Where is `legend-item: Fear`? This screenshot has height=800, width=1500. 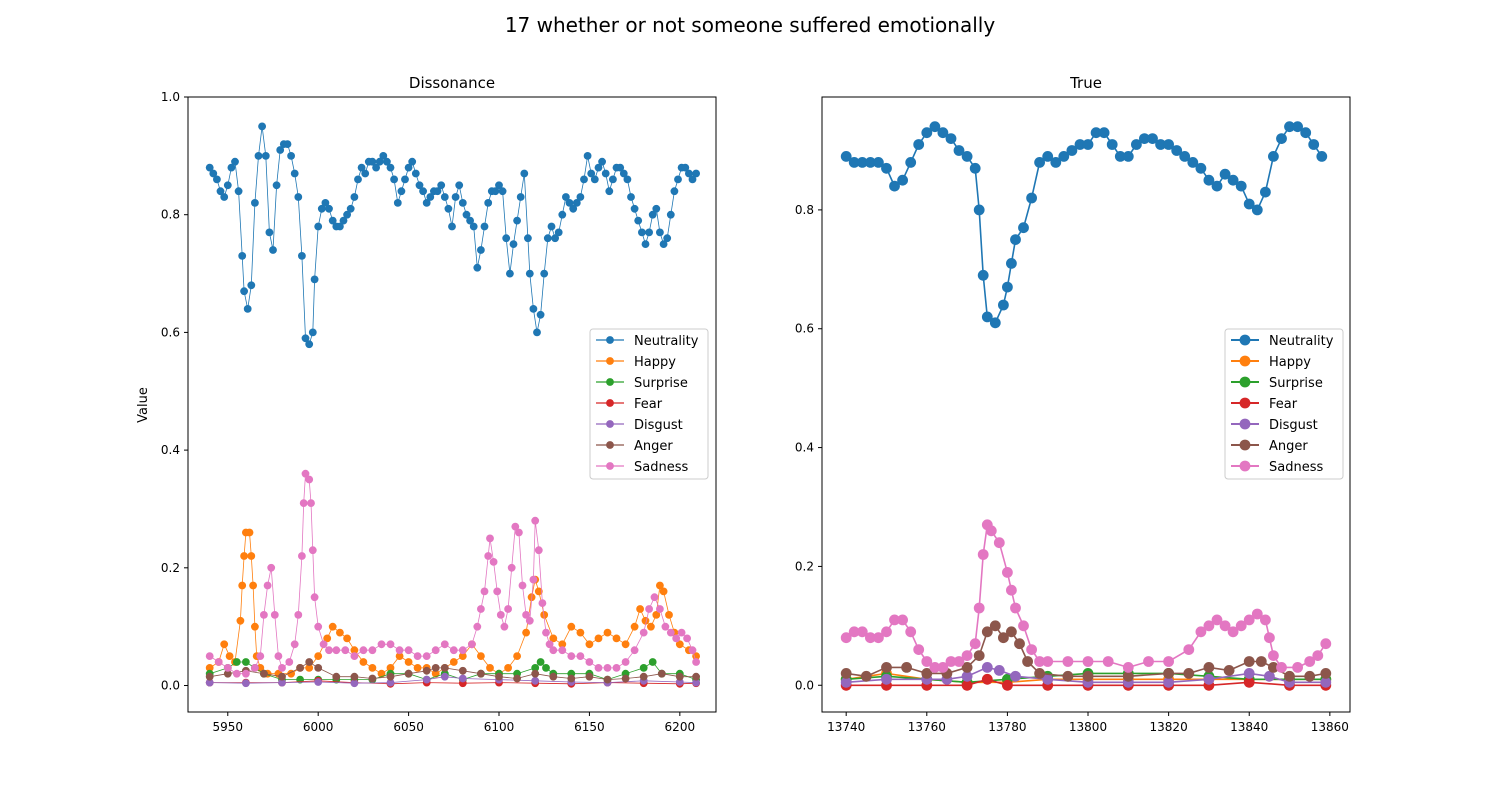
legend-item: Fear is located at coordinates (629, 404).